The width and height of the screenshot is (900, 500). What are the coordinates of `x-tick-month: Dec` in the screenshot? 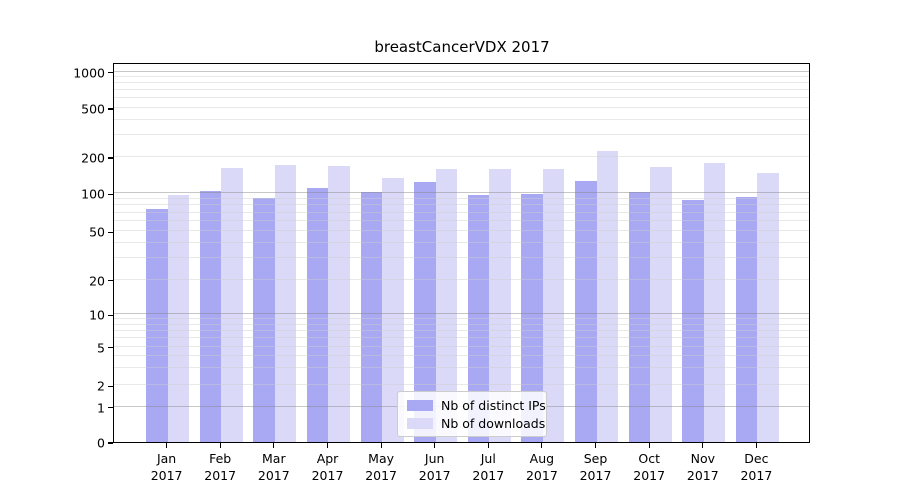 It's located at (756, 458).